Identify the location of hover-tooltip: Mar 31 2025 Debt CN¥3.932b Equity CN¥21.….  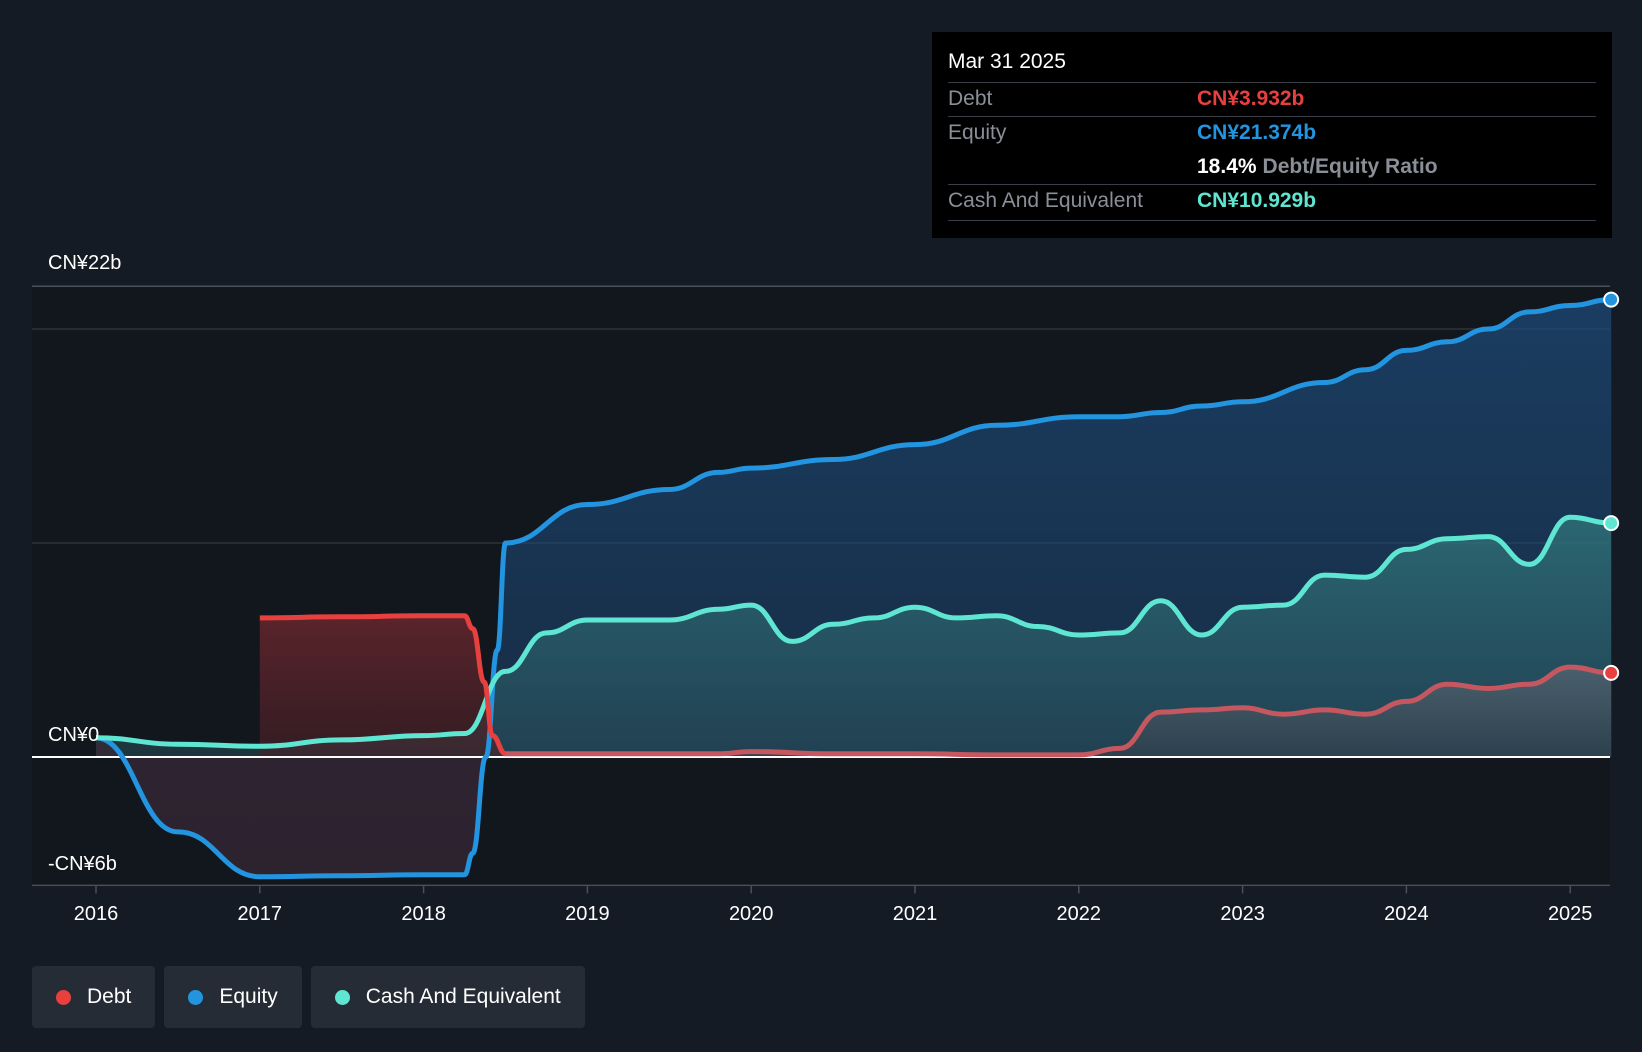
(1272, 135).